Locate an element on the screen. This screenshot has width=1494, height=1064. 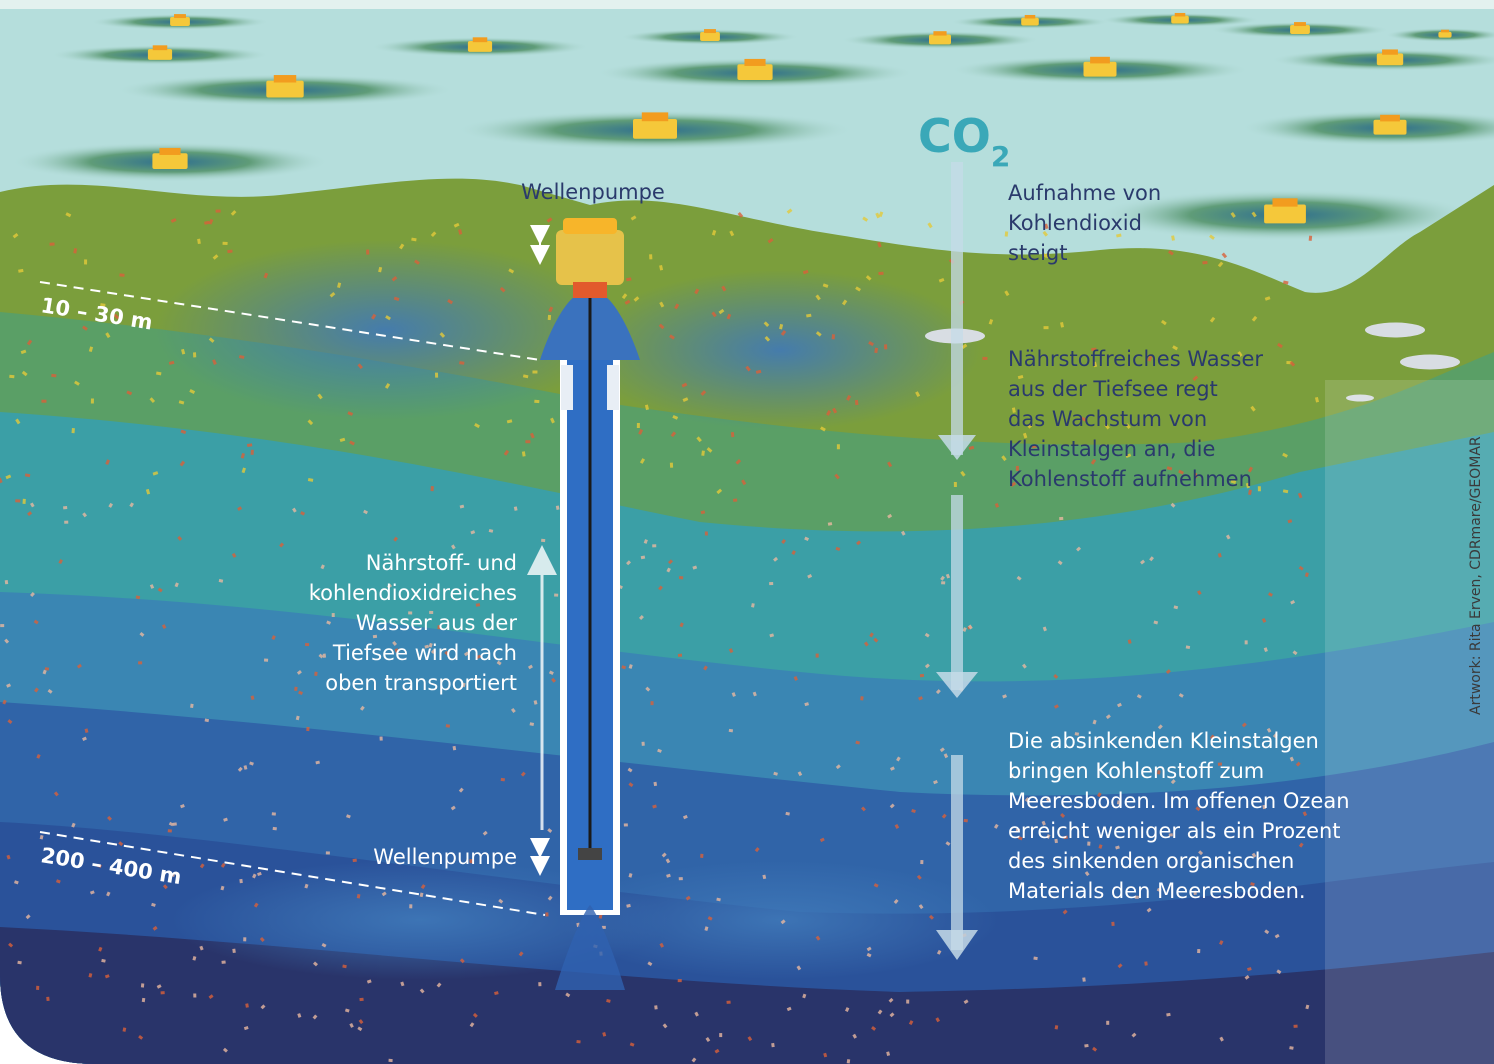
credit: Artwork: Rita Erven, CDRmare/GEOMAR is located at coordinates (1476, 575).